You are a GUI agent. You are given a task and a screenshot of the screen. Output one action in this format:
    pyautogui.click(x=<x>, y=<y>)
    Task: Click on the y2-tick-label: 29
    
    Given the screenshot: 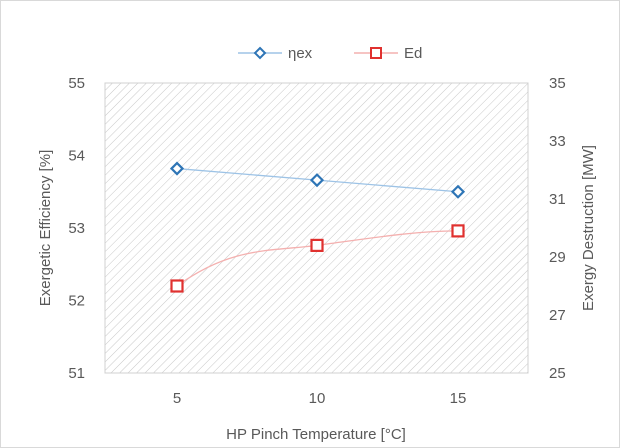 What is the action you would take?
    pyautogui.click(x=557, y=257)
    